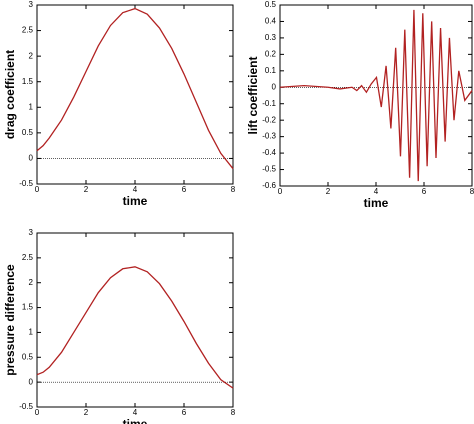  What do you see at coordinates (10, 320) in the screenshot?
I see `y-axis-label: pressure difference` at bounding box center [10, 320].